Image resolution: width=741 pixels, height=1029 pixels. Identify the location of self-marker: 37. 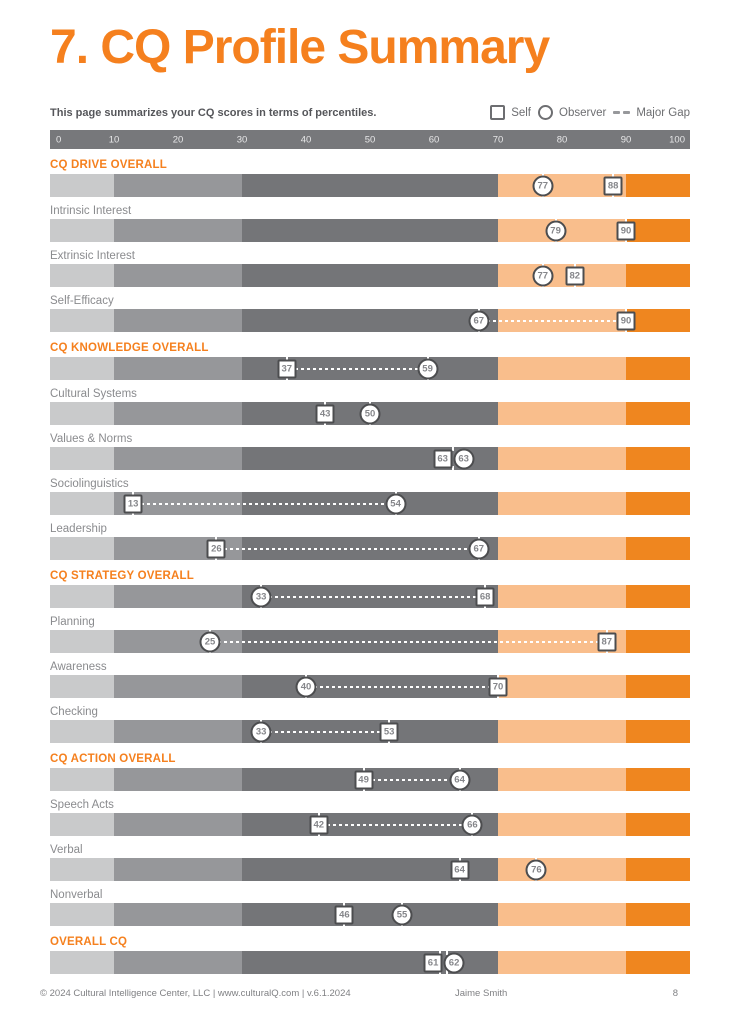
(287, 368).